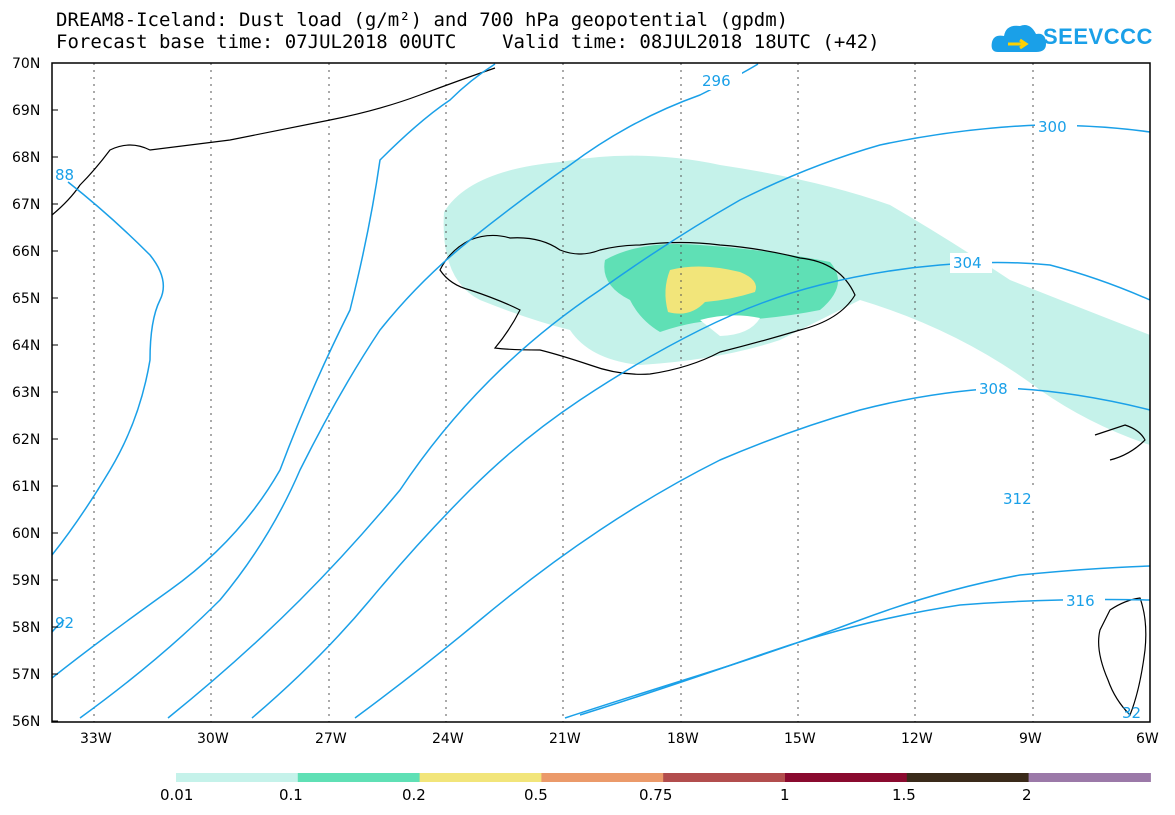  What do you see at coordinates (565, 739) in the screenshot?
I see `lon-label: 21W` at bounding box center [565, 739].